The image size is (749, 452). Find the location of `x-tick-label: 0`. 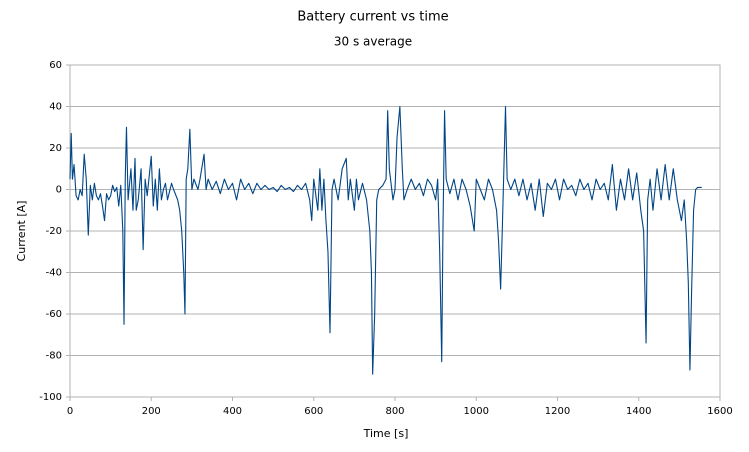

x-tick-label: 0 is located at coordinates (70, 411).